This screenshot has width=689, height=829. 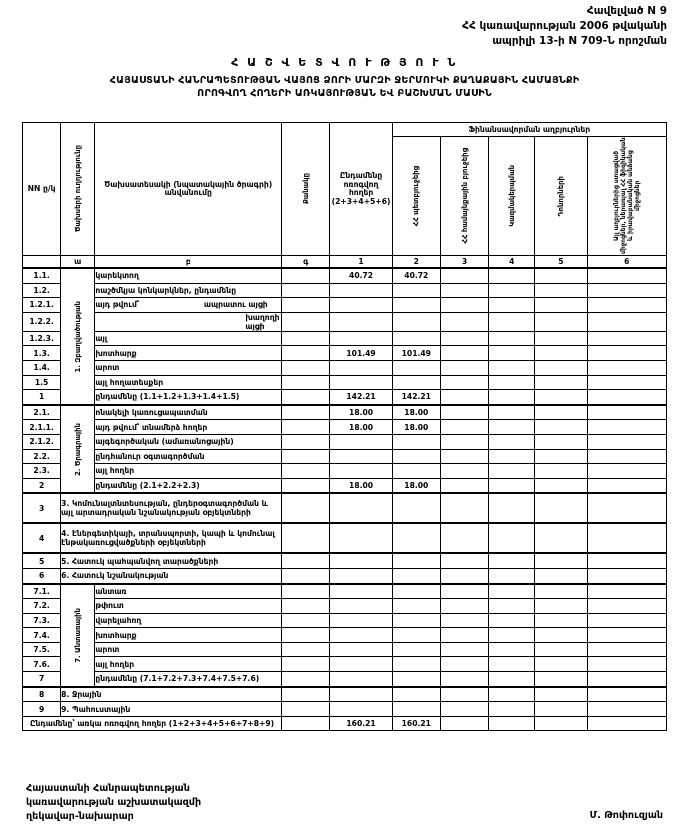 I want to click on row-label: ընդամենը (7.1+7.2+7.3+7.4+7.5+7.6), so click(x=188, y=679).